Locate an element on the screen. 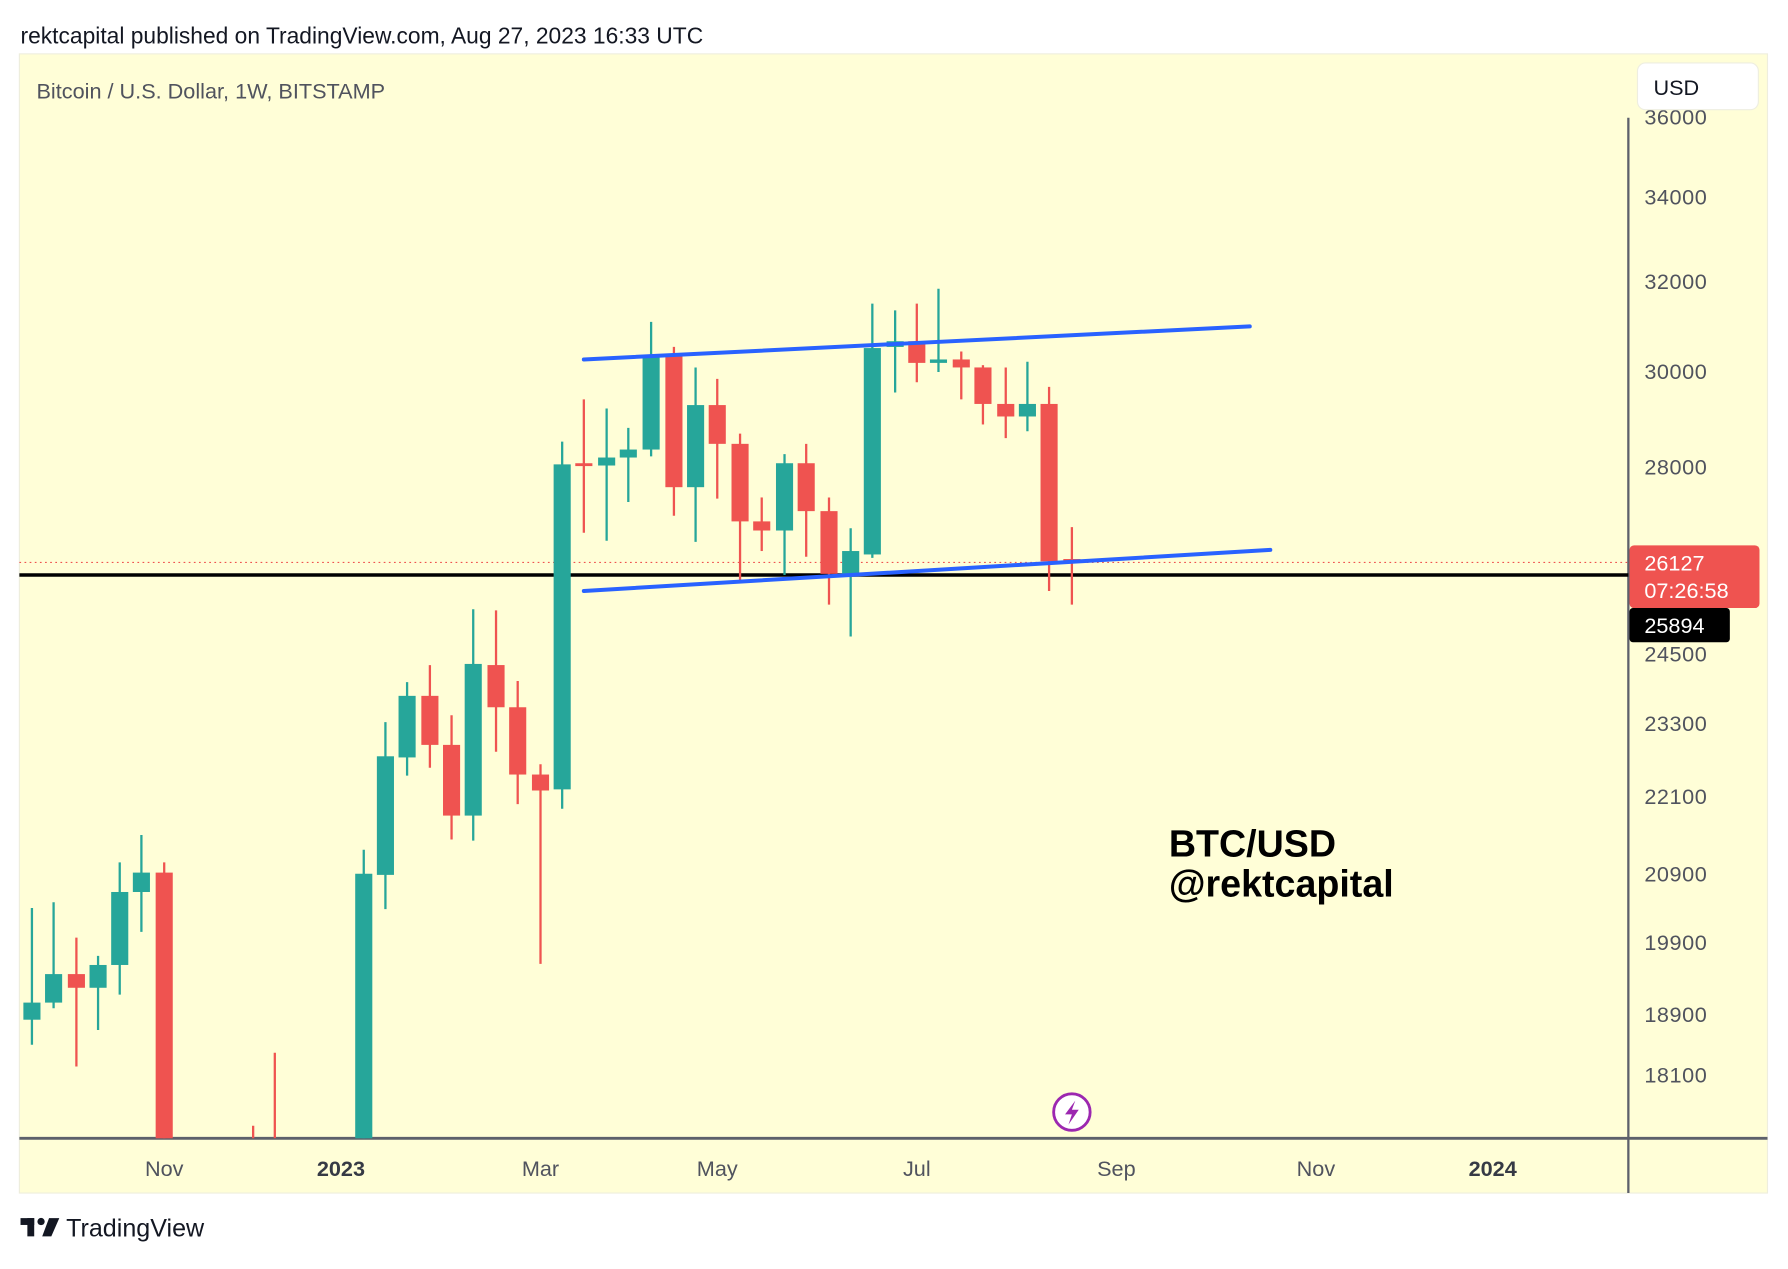  y-tick: 20900 is located at coordinates (1675, 874).